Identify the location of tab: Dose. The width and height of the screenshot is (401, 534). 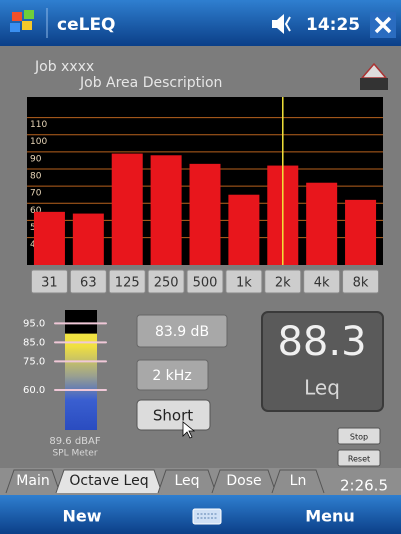
(244, 481).